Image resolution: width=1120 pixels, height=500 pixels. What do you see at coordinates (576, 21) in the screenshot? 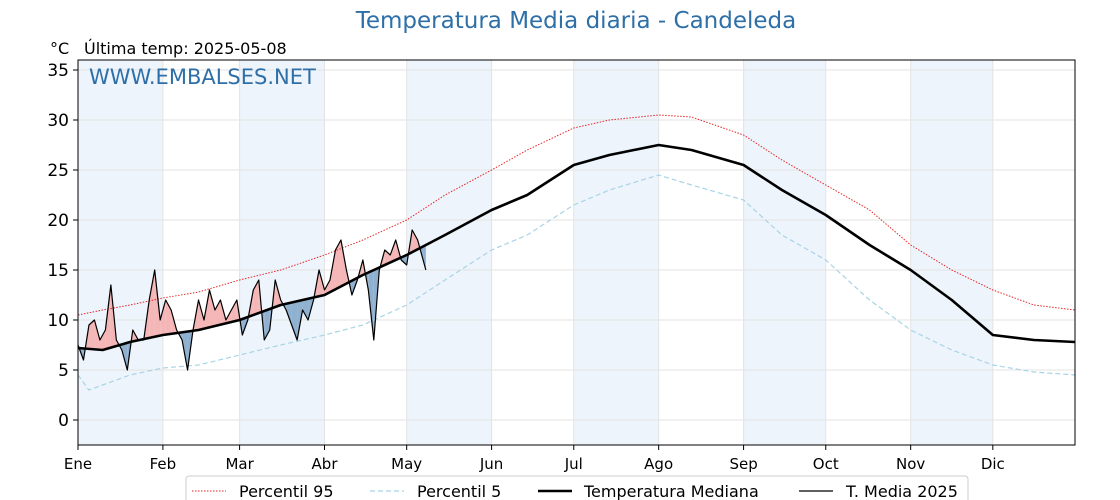
I see `chart-title: Temperatura Media diaria - Candeleda` at bounding box center [576, 21].